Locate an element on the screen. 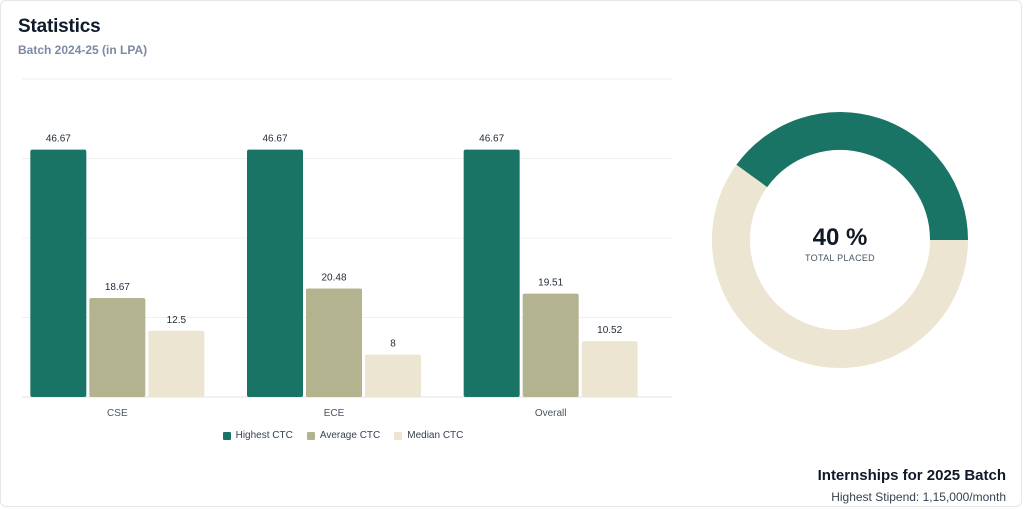 The height and width of the screenshot is (509, 1024). legend-label: Average CTC is located at coordinates (350, 435).